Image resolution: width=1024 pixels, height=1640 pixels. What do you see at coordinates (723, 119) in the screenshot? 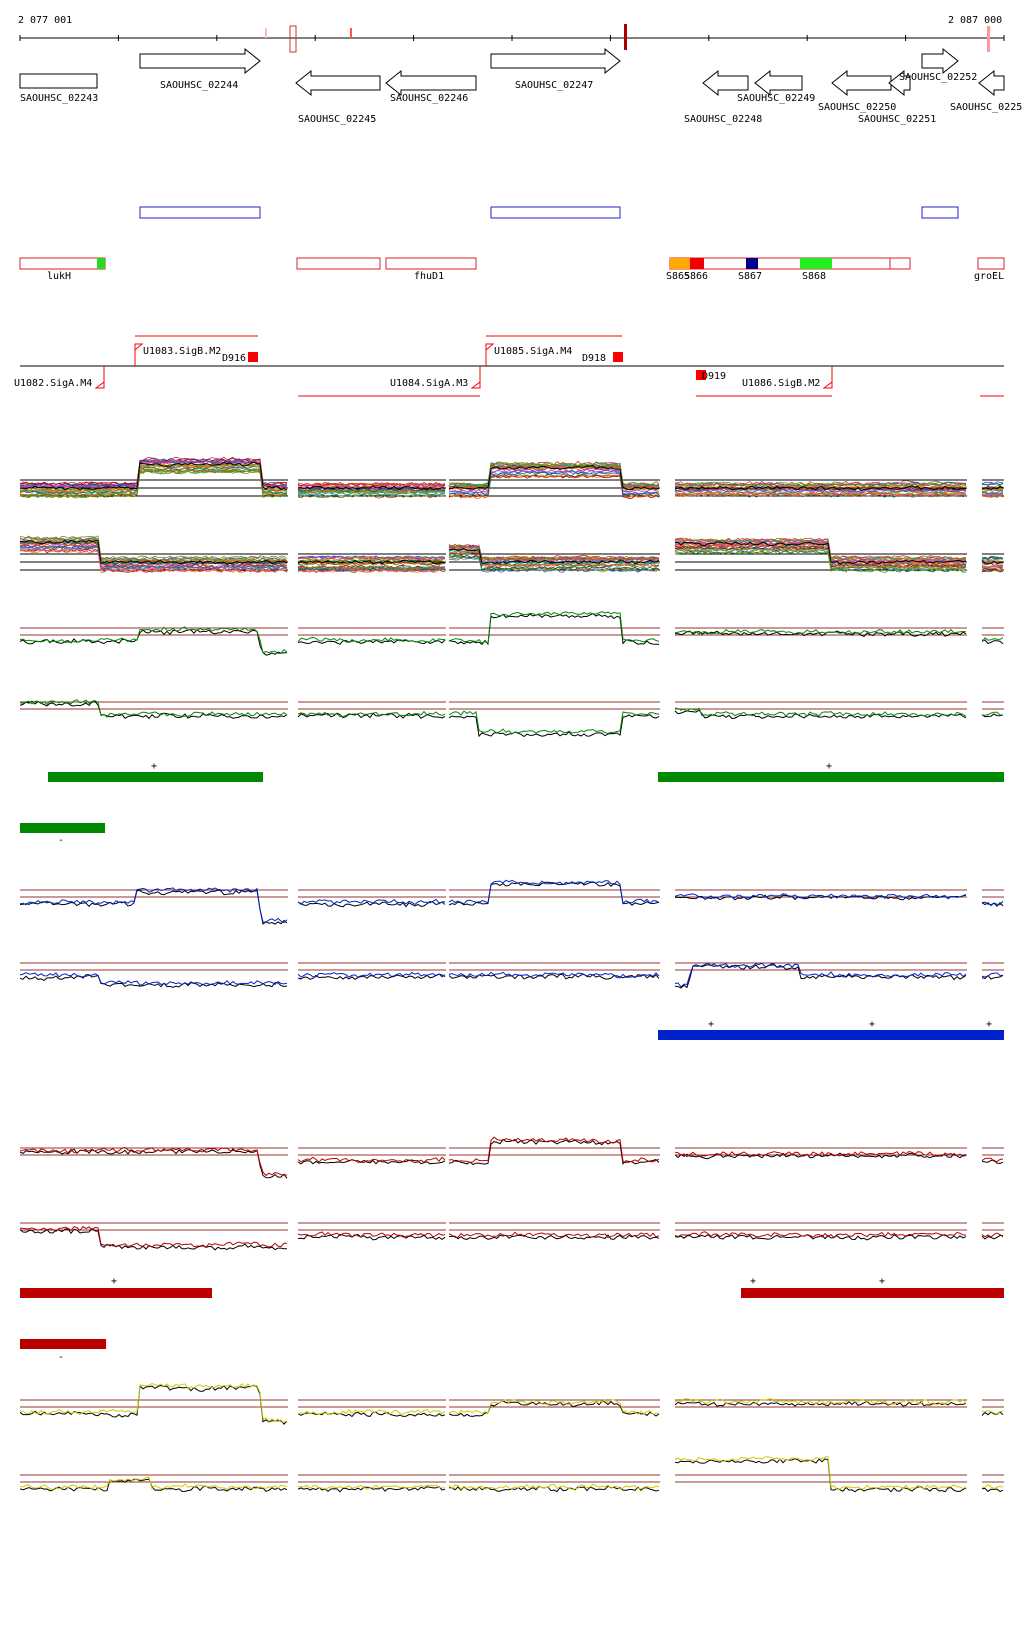
I see `gene-label: SAOUHSC_02248` at bounding box center [723, 119].